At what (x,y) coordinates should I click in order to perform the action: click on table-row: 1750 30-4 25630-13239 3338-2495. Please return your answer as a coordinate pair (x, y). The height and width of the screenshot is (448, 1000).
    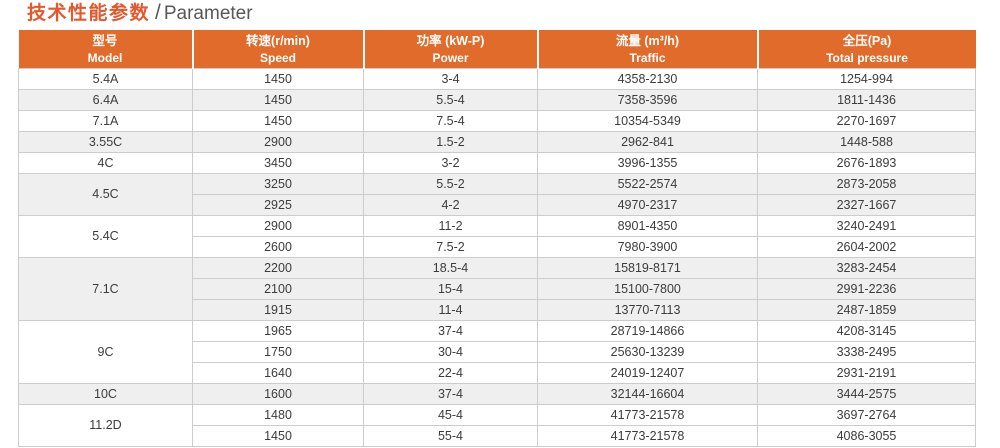
    Looking at the image, I should click on (497, 352).